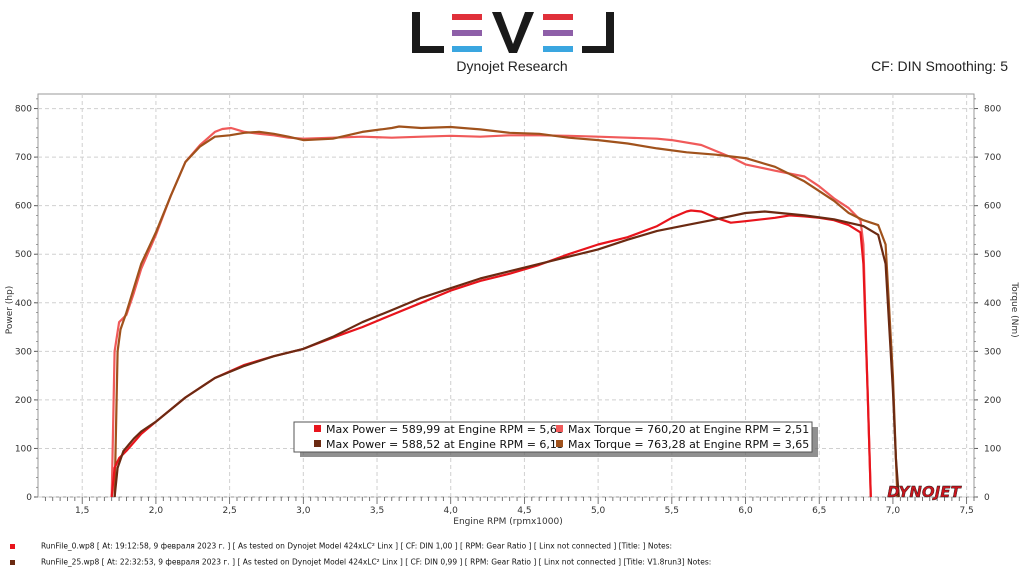 This screenshot has height=576, width=1024. I want to click on legend-label-run2_torque: Max Torque = 763,28 at Engine RPM = 3,65, so click(688, 444).